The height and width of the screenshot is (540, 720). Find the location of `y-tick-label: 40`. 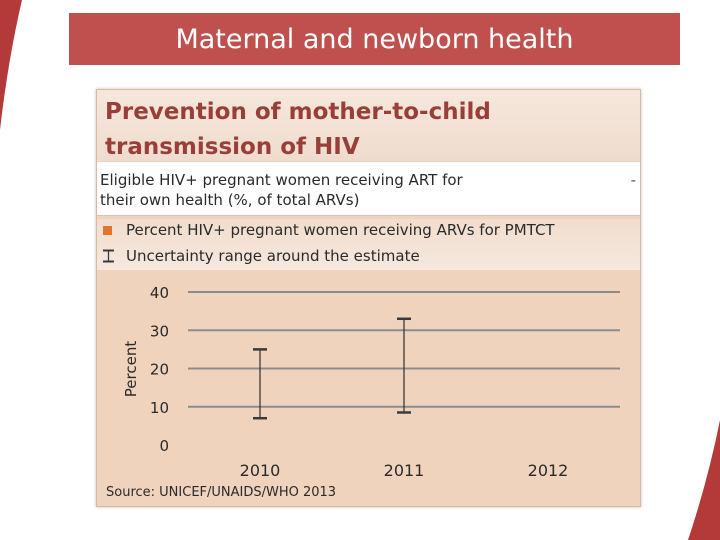

y-tick-label: 40 is located at coordinates (159, 293).